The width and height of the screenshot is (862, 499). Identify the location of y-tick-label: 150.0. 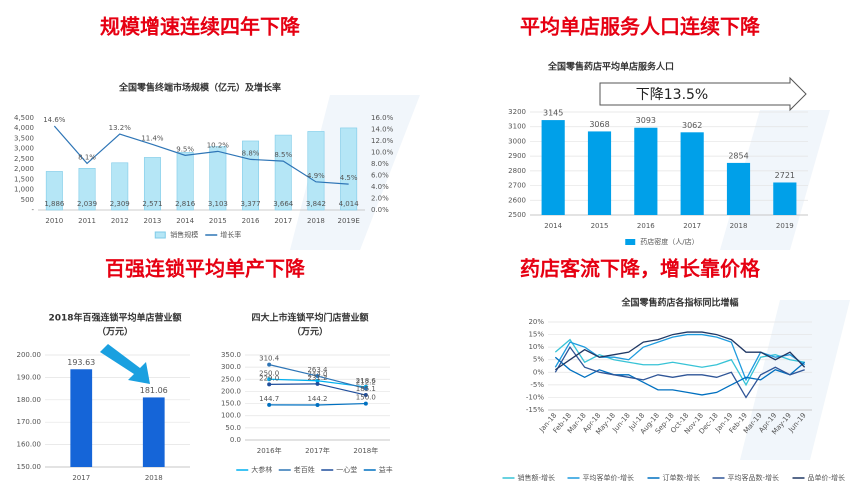
(231, 404).